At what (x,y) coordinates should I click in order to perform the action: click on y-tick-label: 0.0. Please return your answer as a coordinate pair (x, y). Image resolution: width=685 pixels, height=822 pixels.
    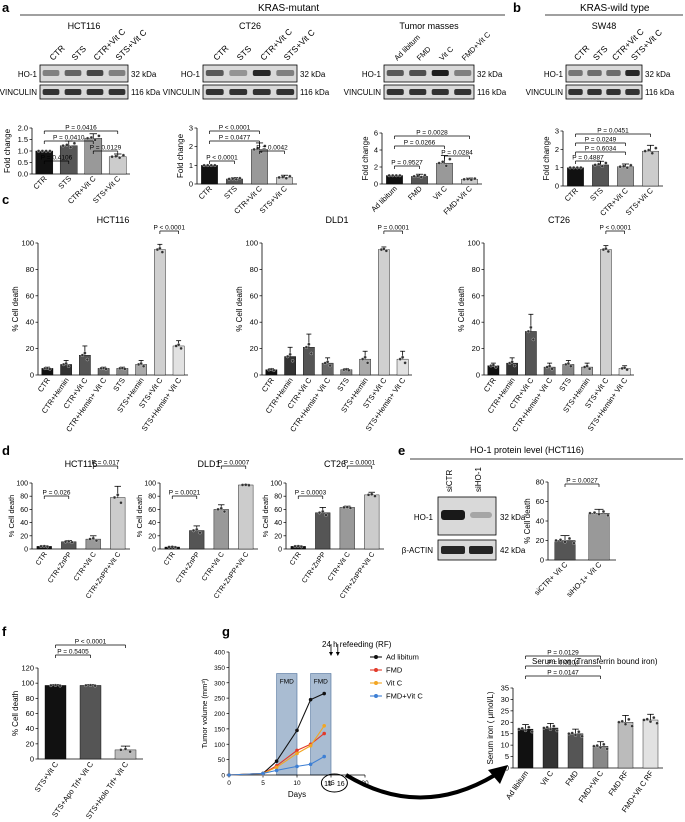
    Looking at the image, I should click on (23, 174).